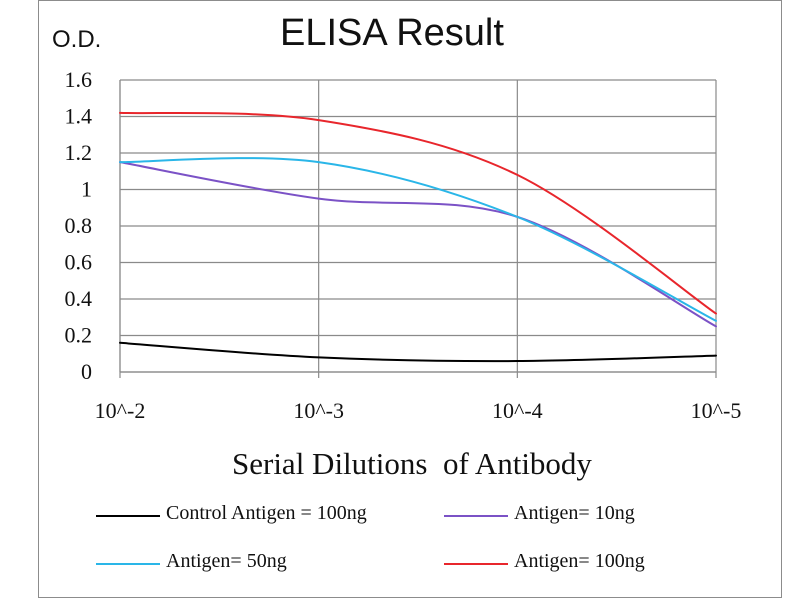  What do you see at coordinates (77, 39) in the screenshot?
I see `y-axis-label: O.D.` at bounding box center [77, 39].